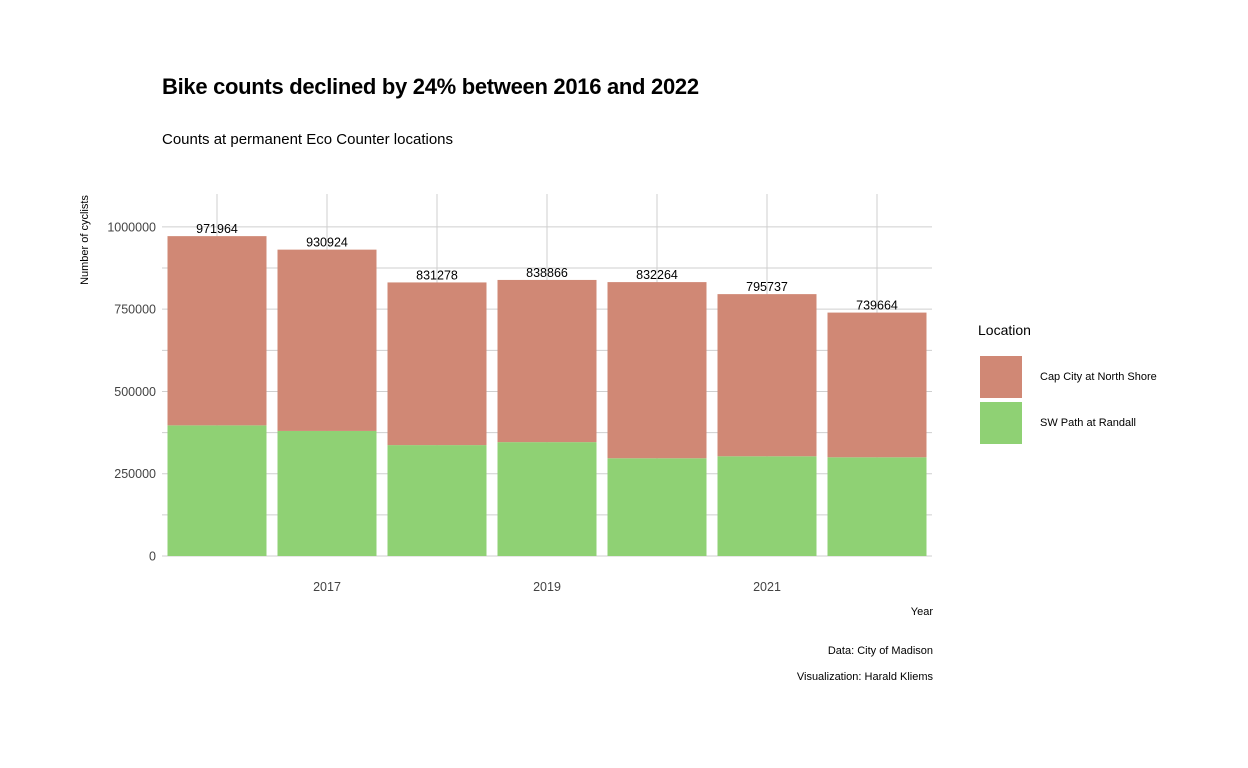  What do you see at coordinates (1001, 377) in the screenshot?
I see `legend-swatch-cap-city` at bounding box center [1001, 377].